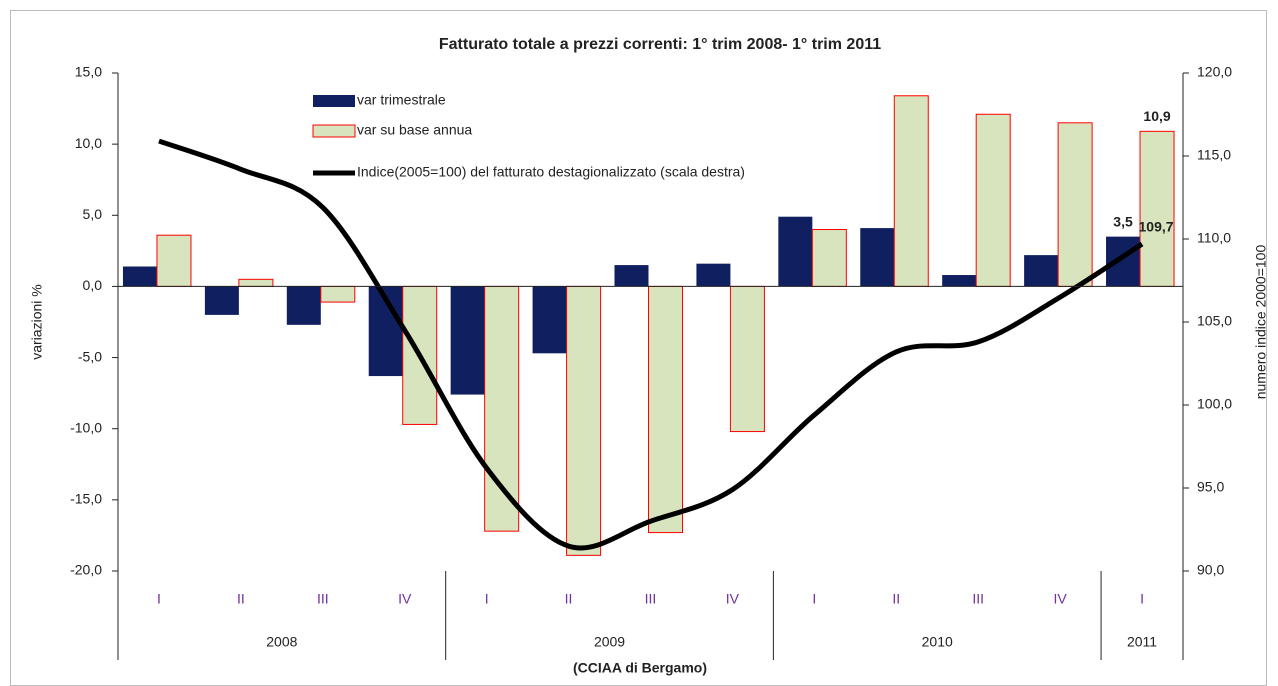 This screenshot has height=686, width=1278. What do you see at coordinates (37, 321) in the screenshot?
I see `y-axis-title: variazioni %` at bounding box center [37, 321].